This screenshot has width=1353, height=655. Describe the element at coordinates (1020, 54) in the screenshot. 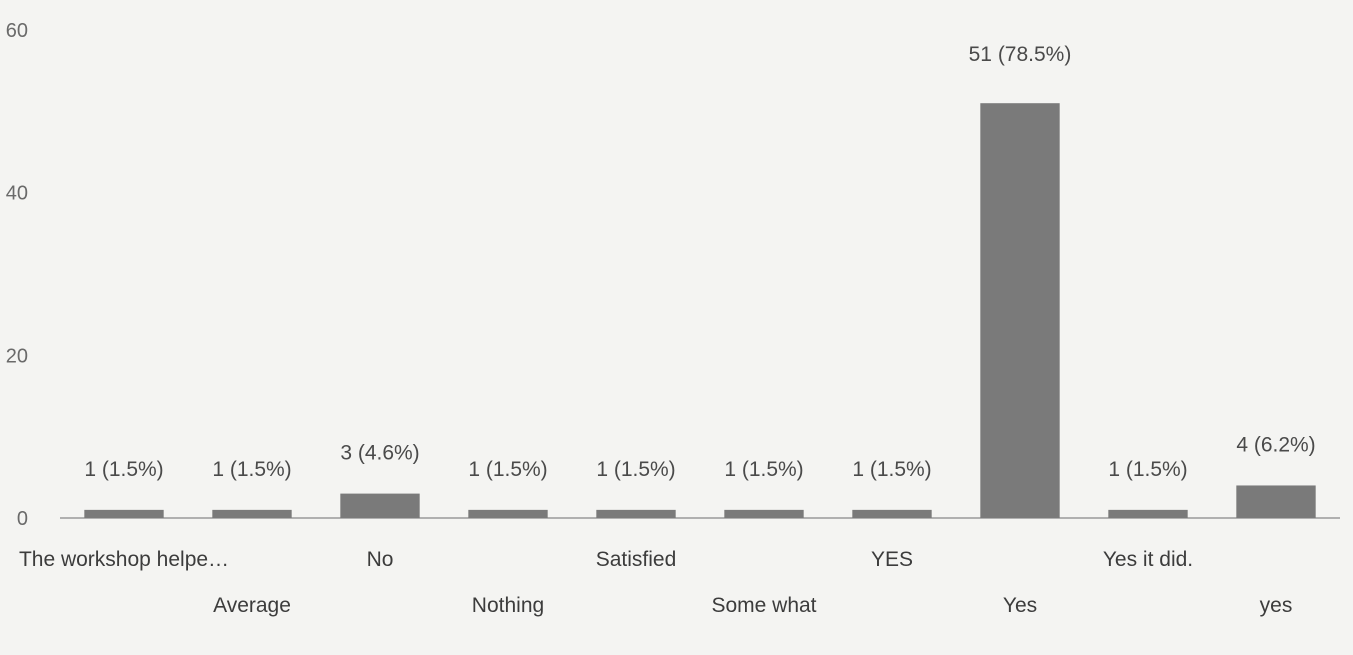

I see `data-label: 51 (78.5%)` at that location.